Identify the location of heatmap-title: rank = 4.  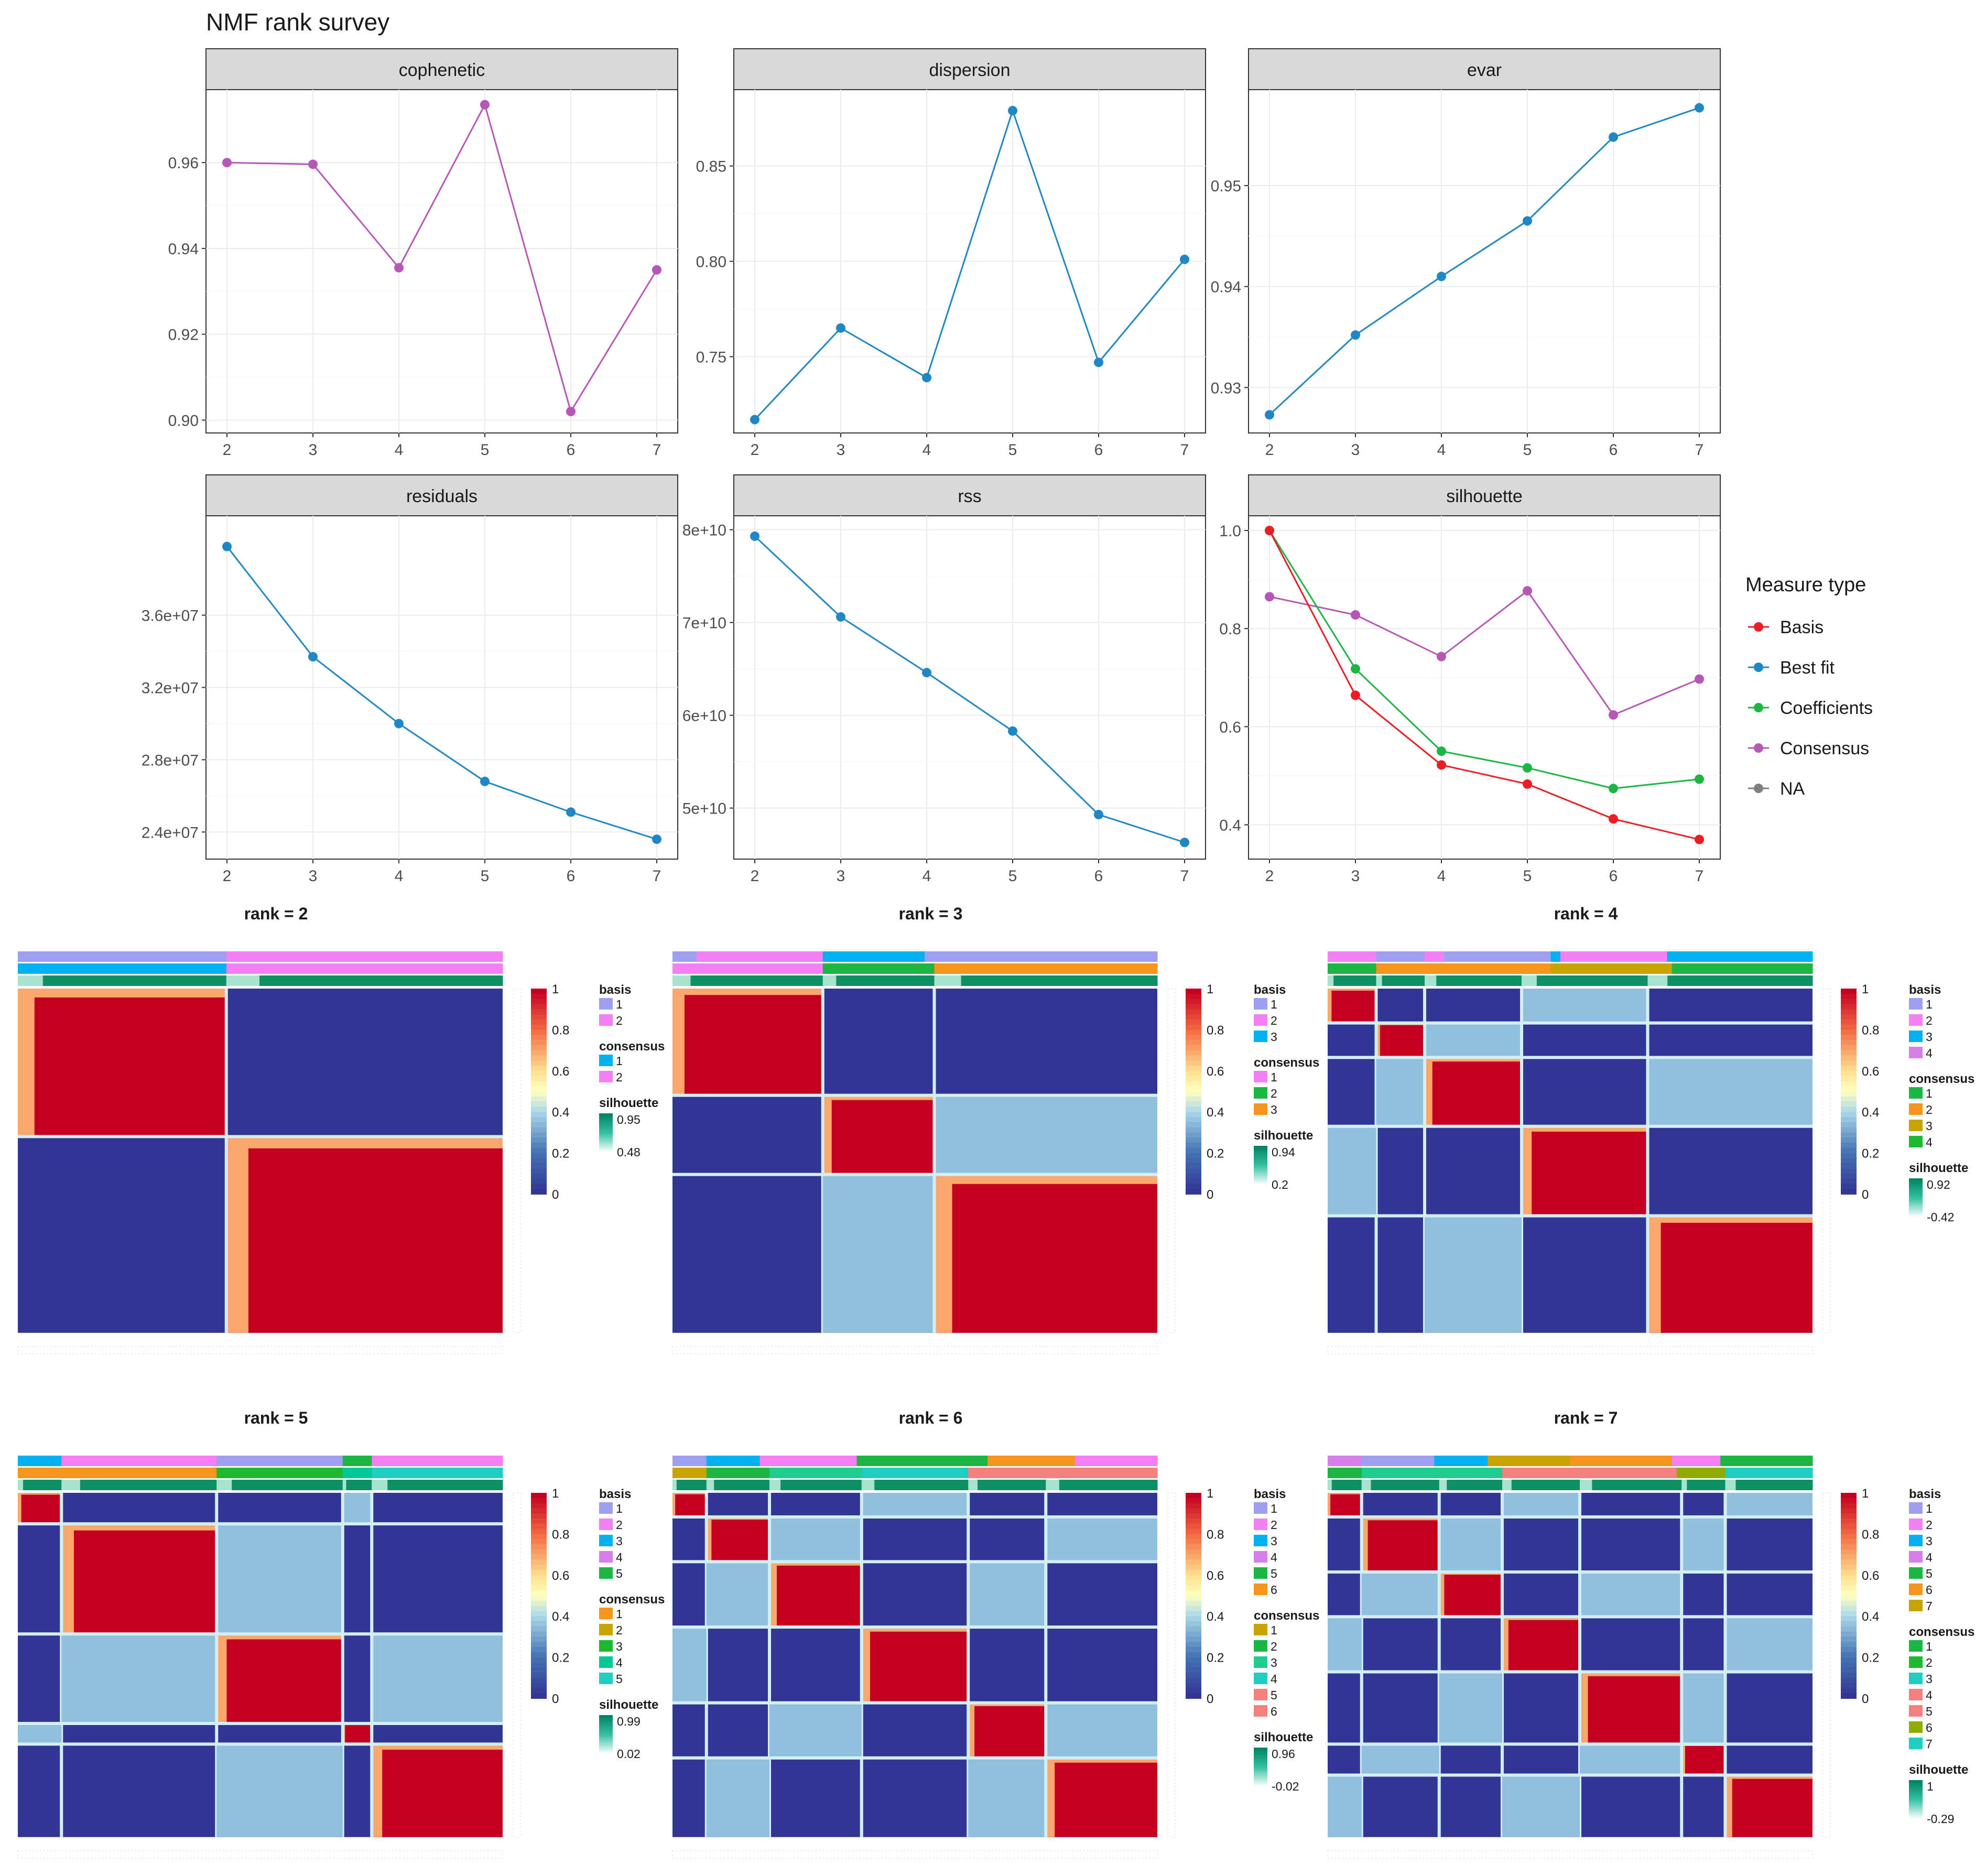
(1586, 913).